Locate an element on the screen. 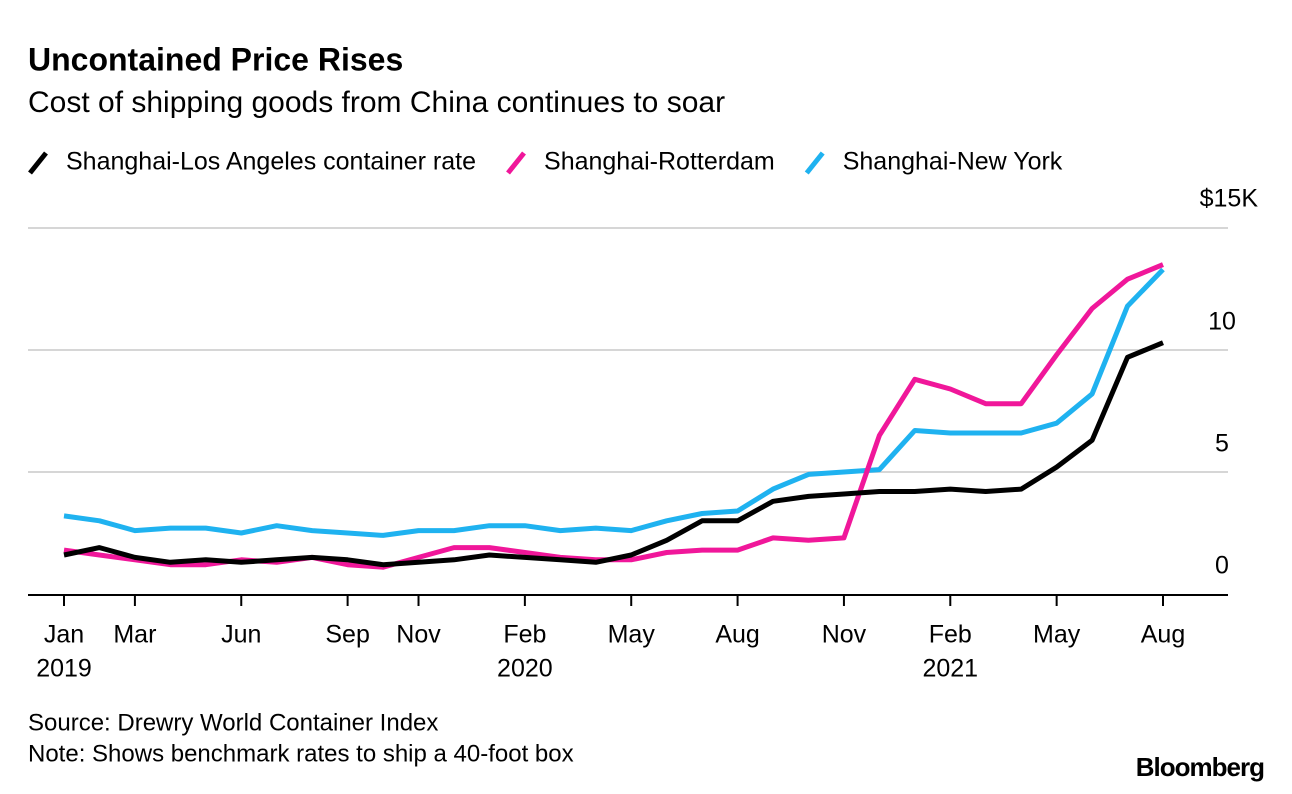  x-tick-label: Mar is located at coordinates (134, 635).